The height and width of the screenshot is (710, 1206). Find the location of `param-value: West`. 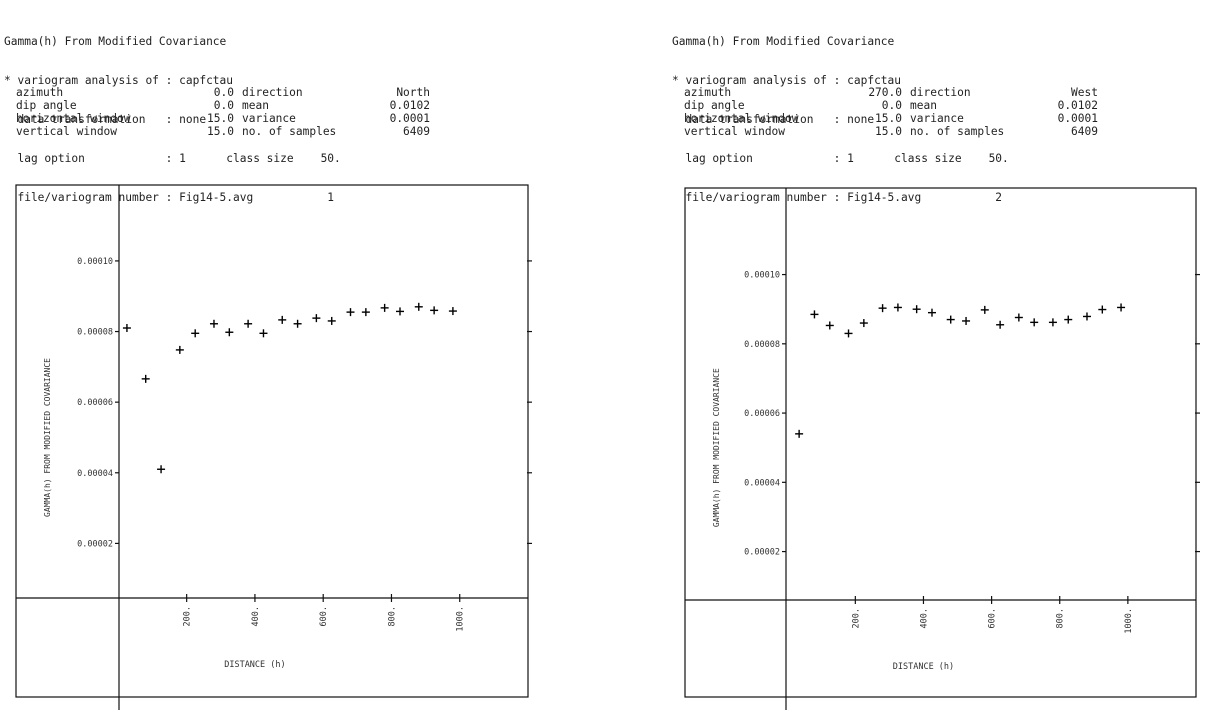

param-value: West is located at coordinates (1084, 92).